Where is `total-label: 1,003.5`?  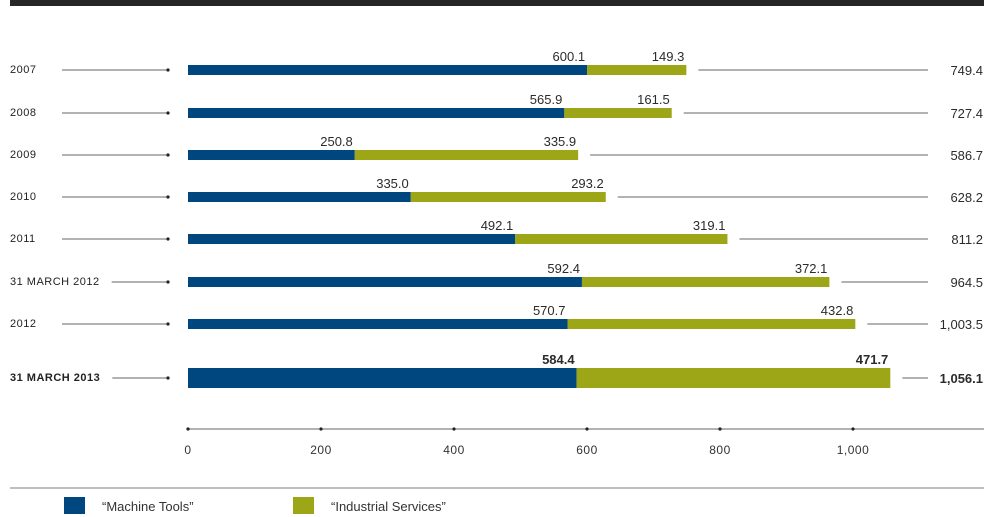
total-label: 1,003.5 is located at coordinates (961, 324).